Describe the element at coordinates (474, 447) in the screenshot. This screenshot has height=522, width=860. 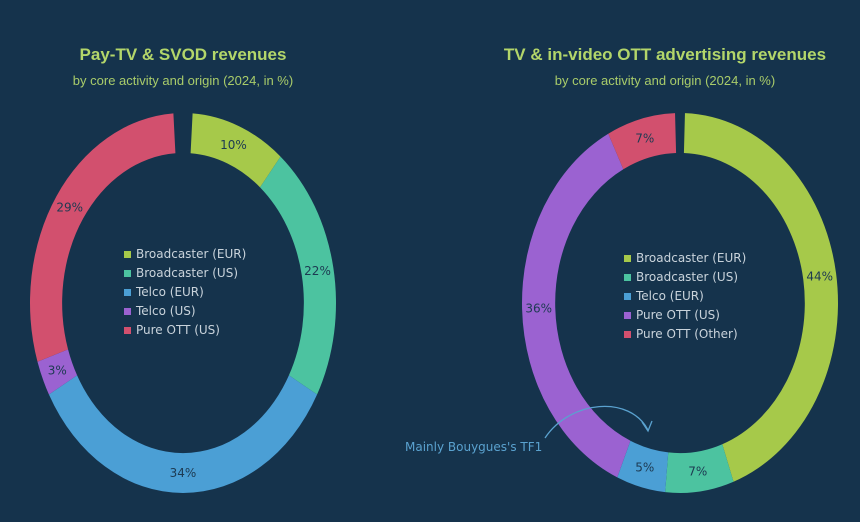
I see `annotation-tf1: Mainly Bouygues's TF1` at that location.